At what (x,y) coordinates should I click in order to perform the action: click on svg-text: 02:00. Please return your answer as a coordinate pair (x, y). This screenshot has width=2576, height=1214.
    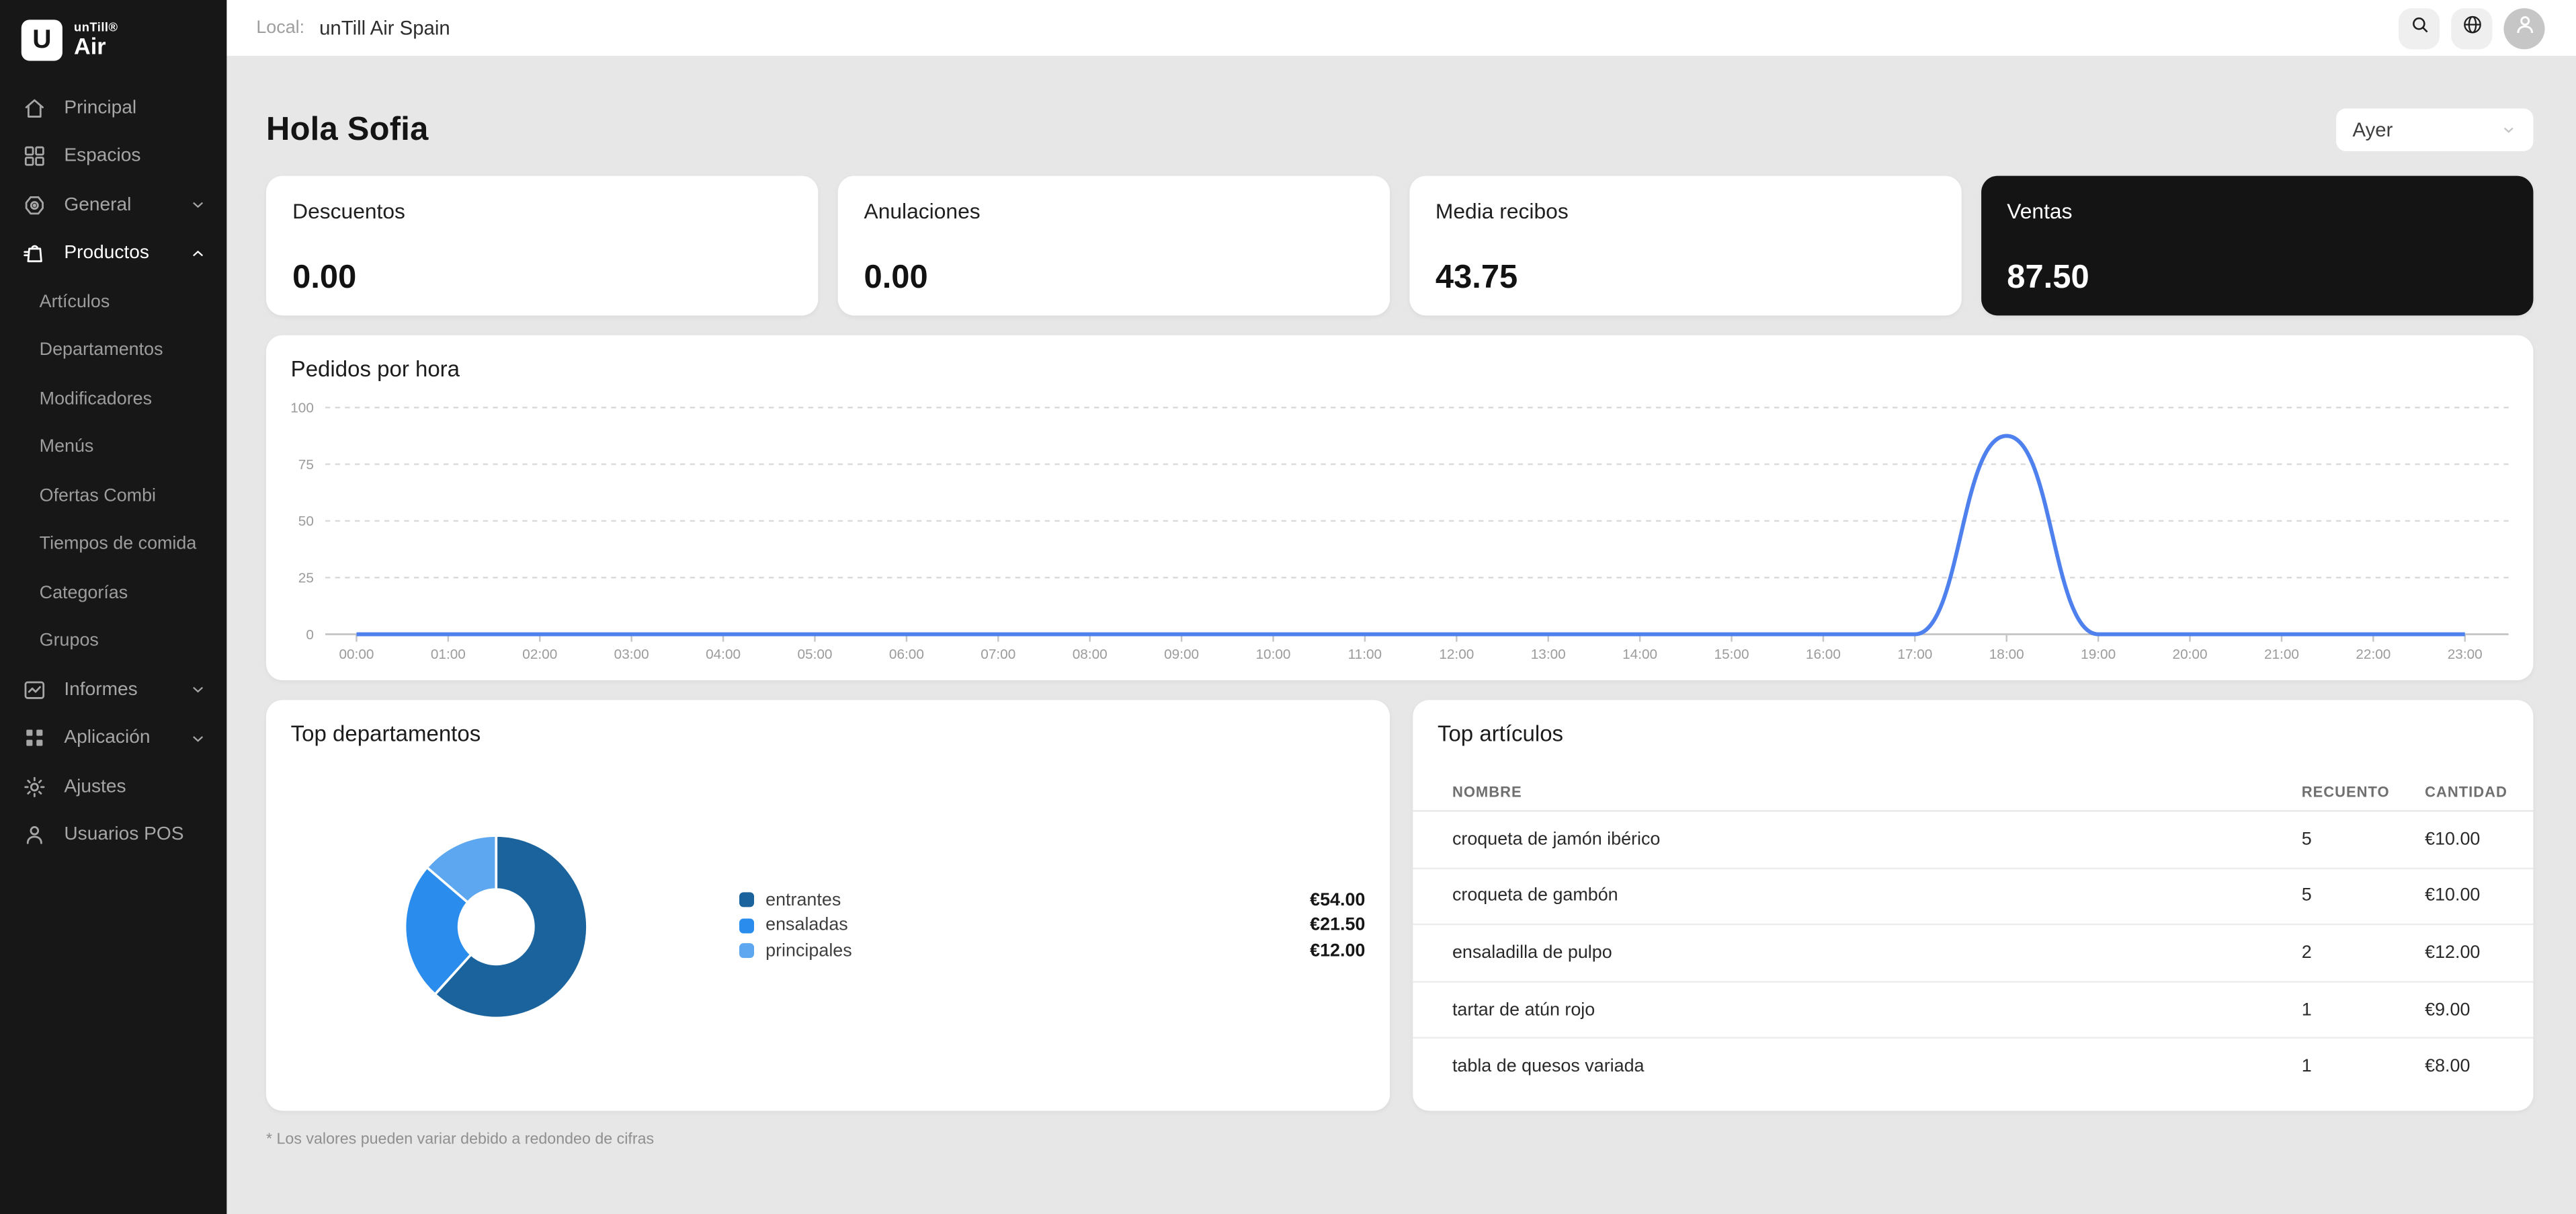
    Looking at the image, I should click on (539, 655).